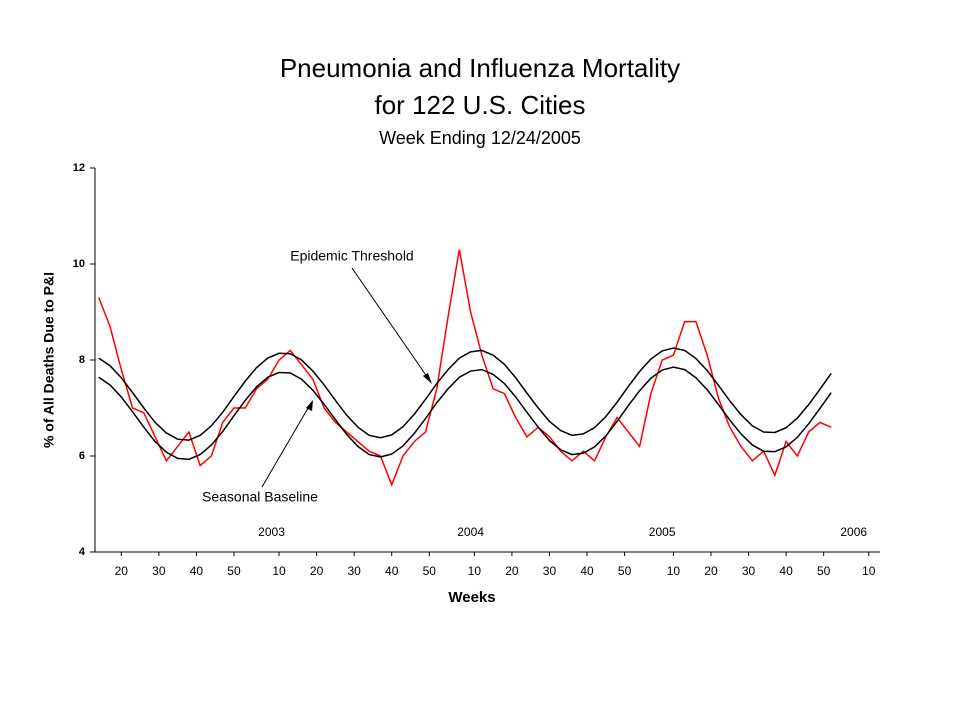 The image size is (960, 720). What do you see at coordinates (480, 138) in the screenshot?
I see `chart-subtitle: Week Ending 12/24/2005` at bounding box center [480, 138].